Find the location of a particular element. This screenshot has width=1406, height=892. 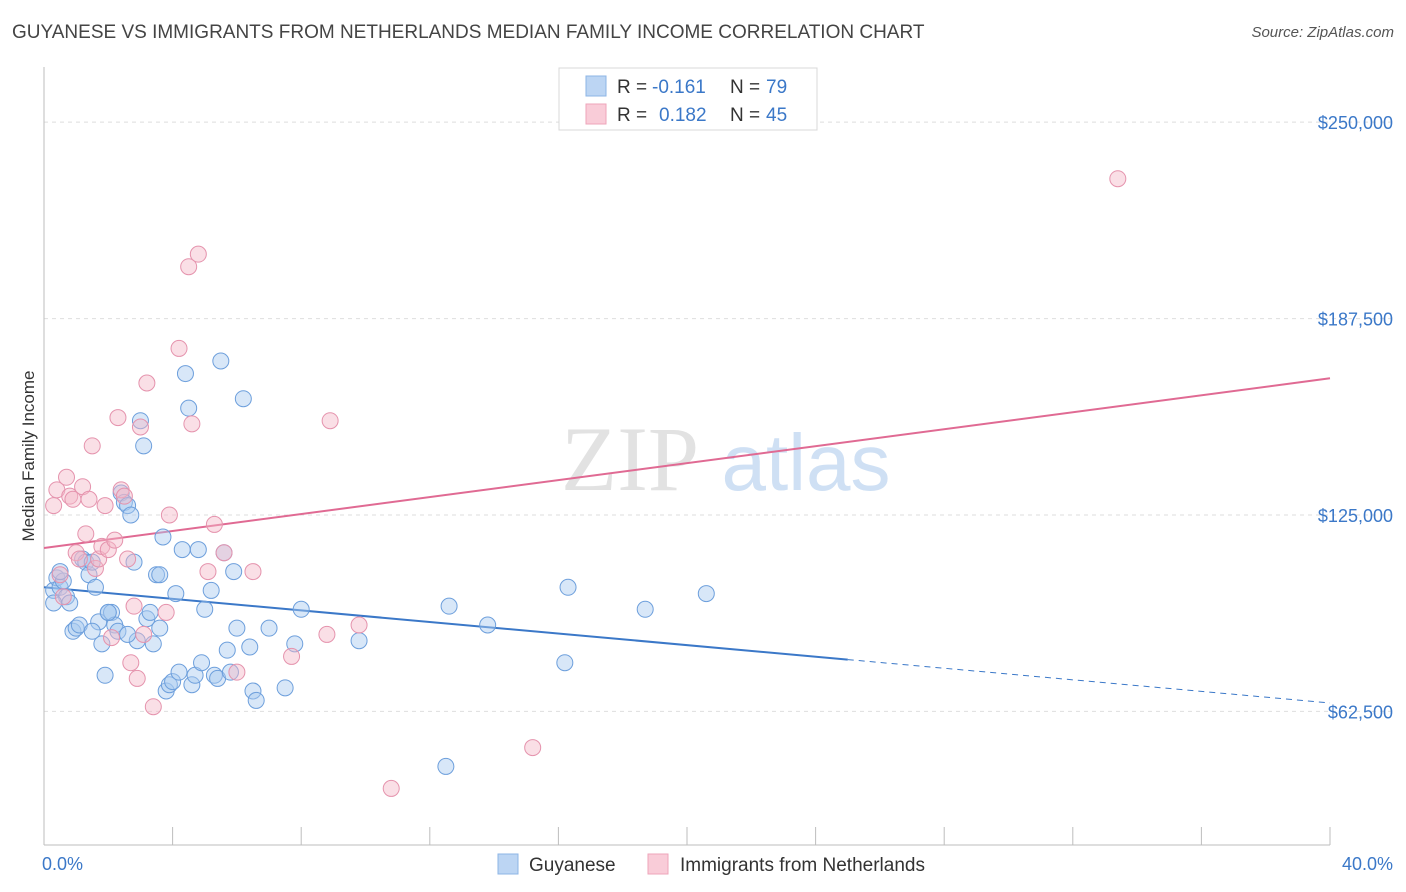

legend-n-label-2: N = is located at coordinates (745, 115).